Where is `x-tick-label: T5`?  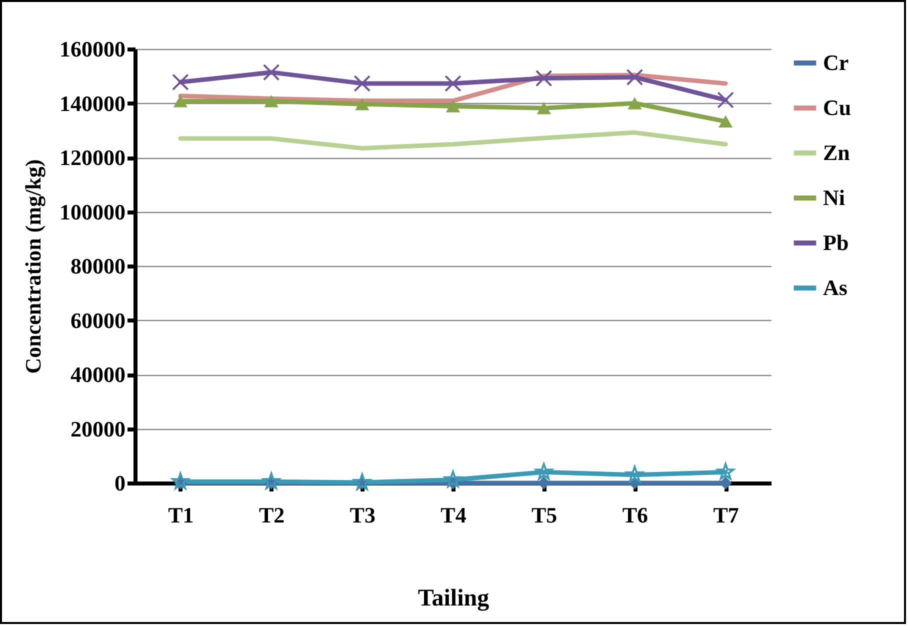 x-tick-label: T5 is located at coordinates (545, 515).